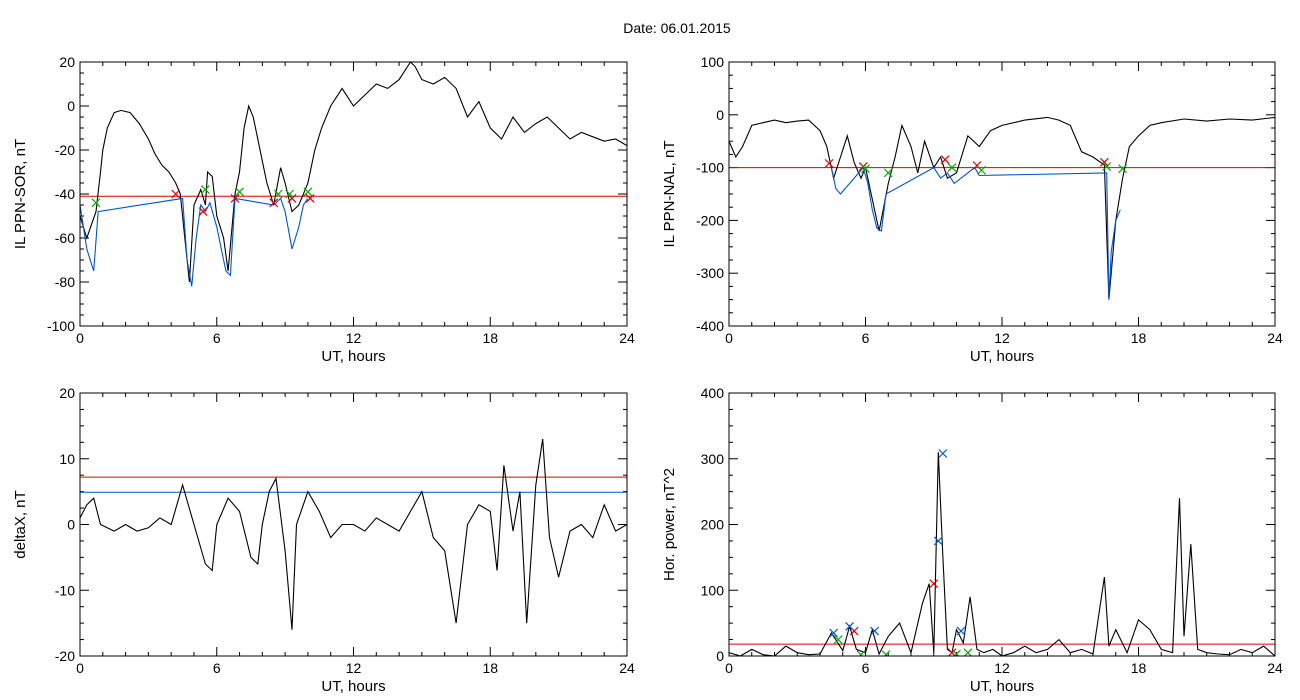 Image resolution: width=1300 pixels, height=700 pixels. I want to click on y-tick-label: -80, so click(65, 282).